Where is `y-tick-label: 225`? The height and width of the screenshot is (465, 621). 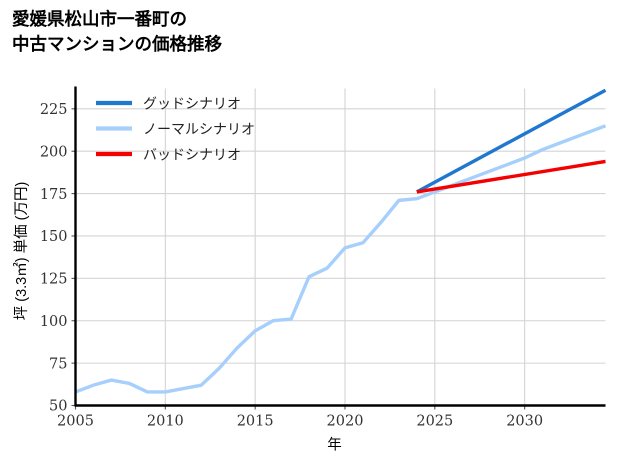 y-tick-label: 225 is located at coordinates (54, 110).